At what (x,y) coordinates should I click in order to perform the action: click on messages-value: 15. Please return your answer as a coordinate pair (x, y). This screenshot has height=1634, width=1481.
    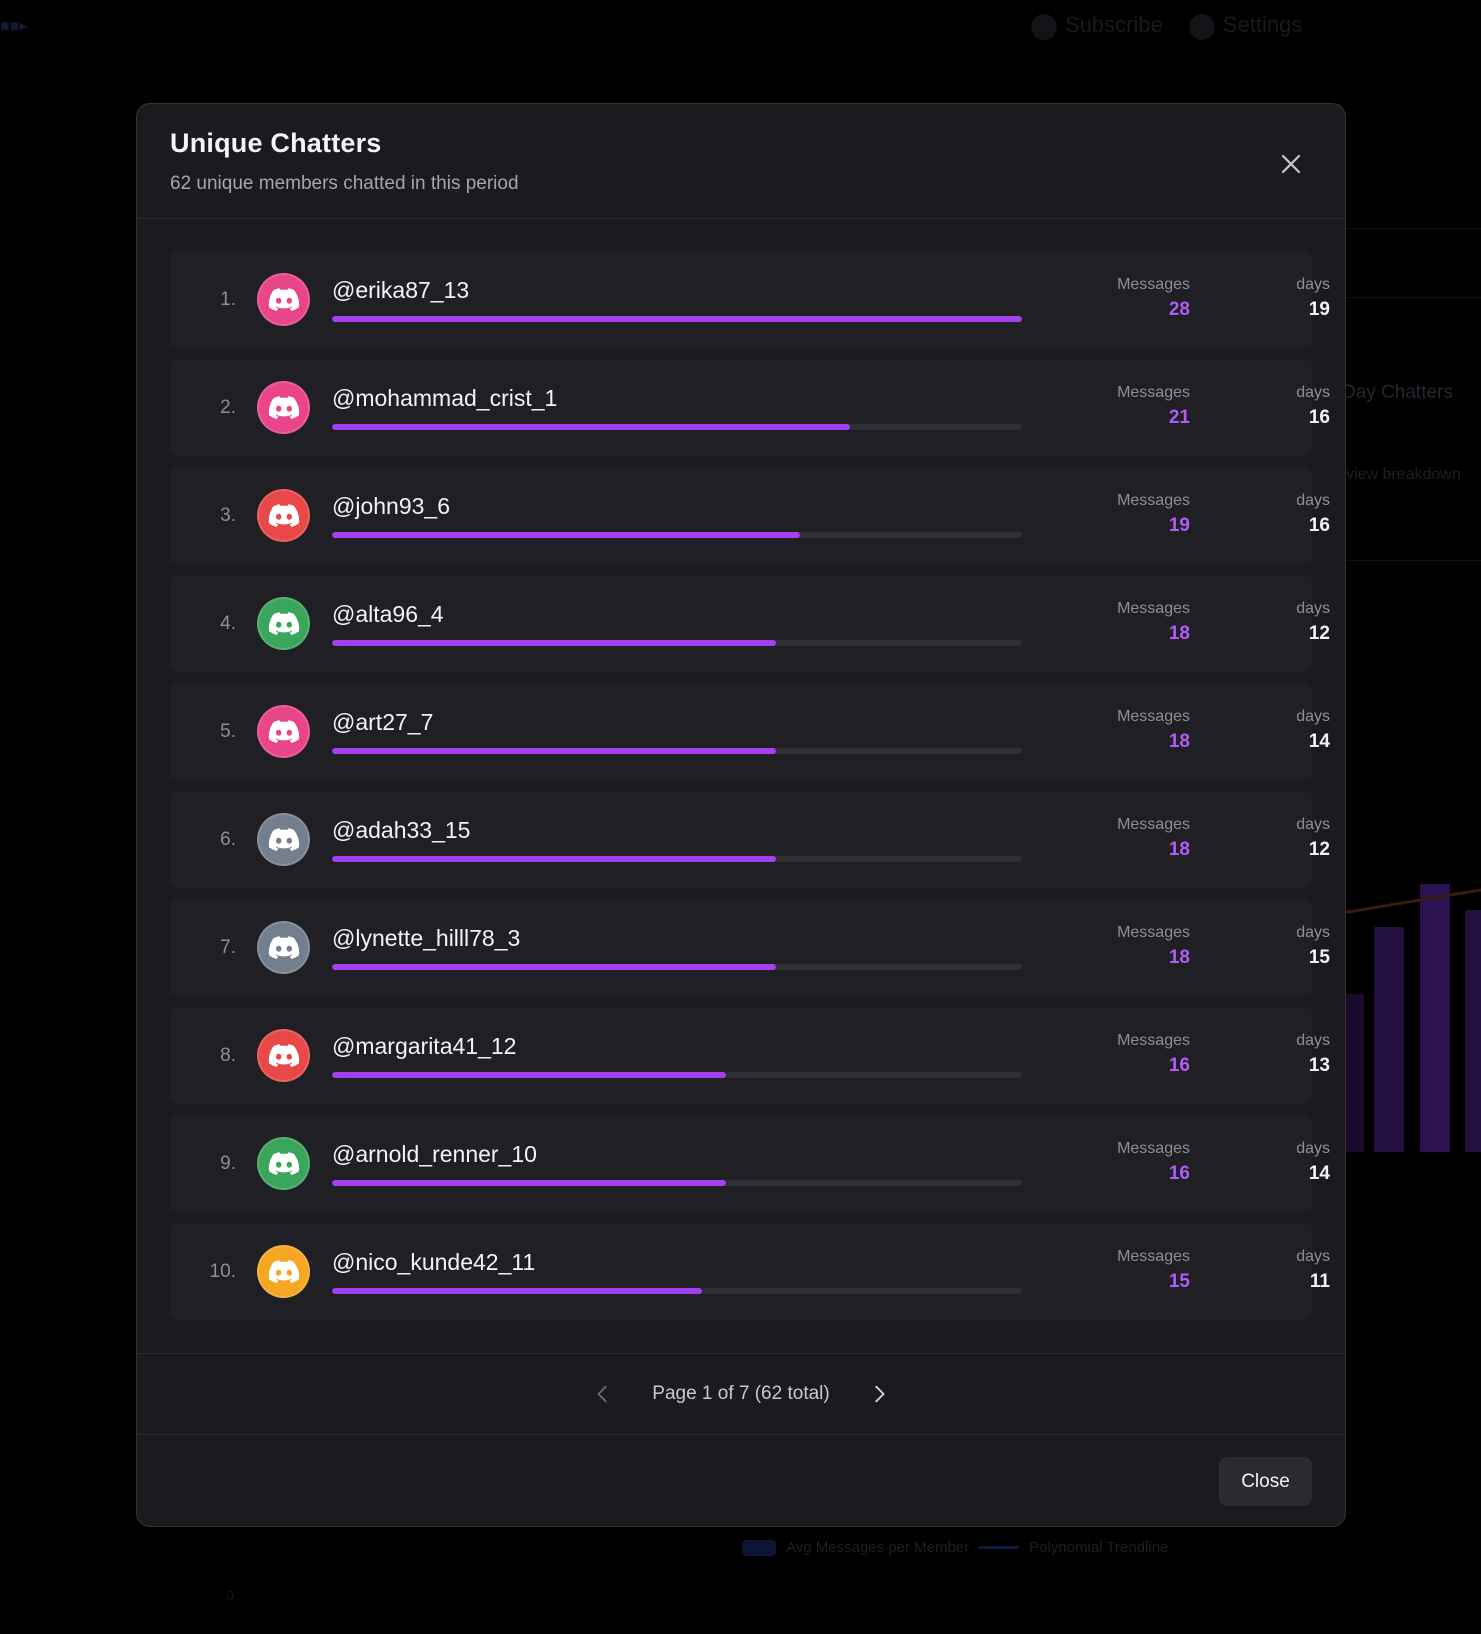
    Looking at the image, I should click on (1179, 1281).